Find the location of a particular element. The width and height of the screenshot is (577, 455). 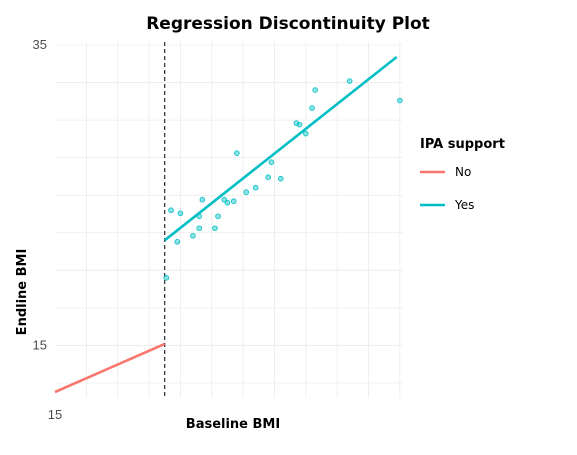

fit-line-no is located at coordinates (110, 368).